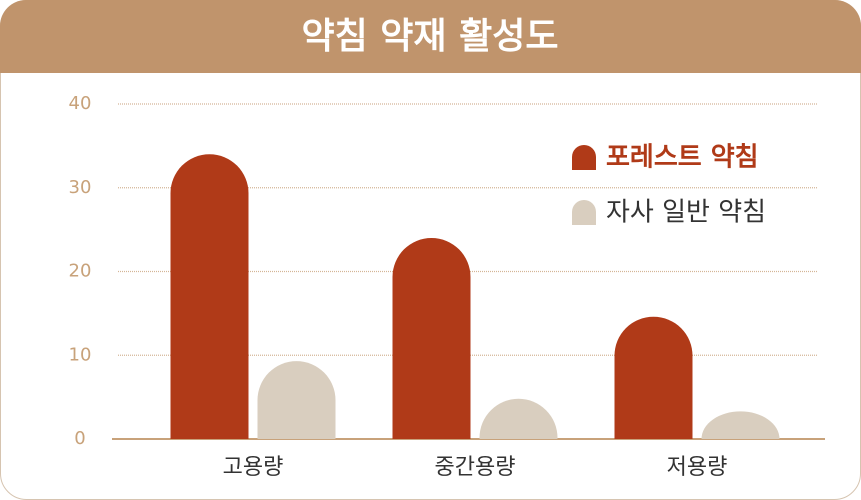  I want to click on x-tick-label: 중간용량, so click(475, 467).